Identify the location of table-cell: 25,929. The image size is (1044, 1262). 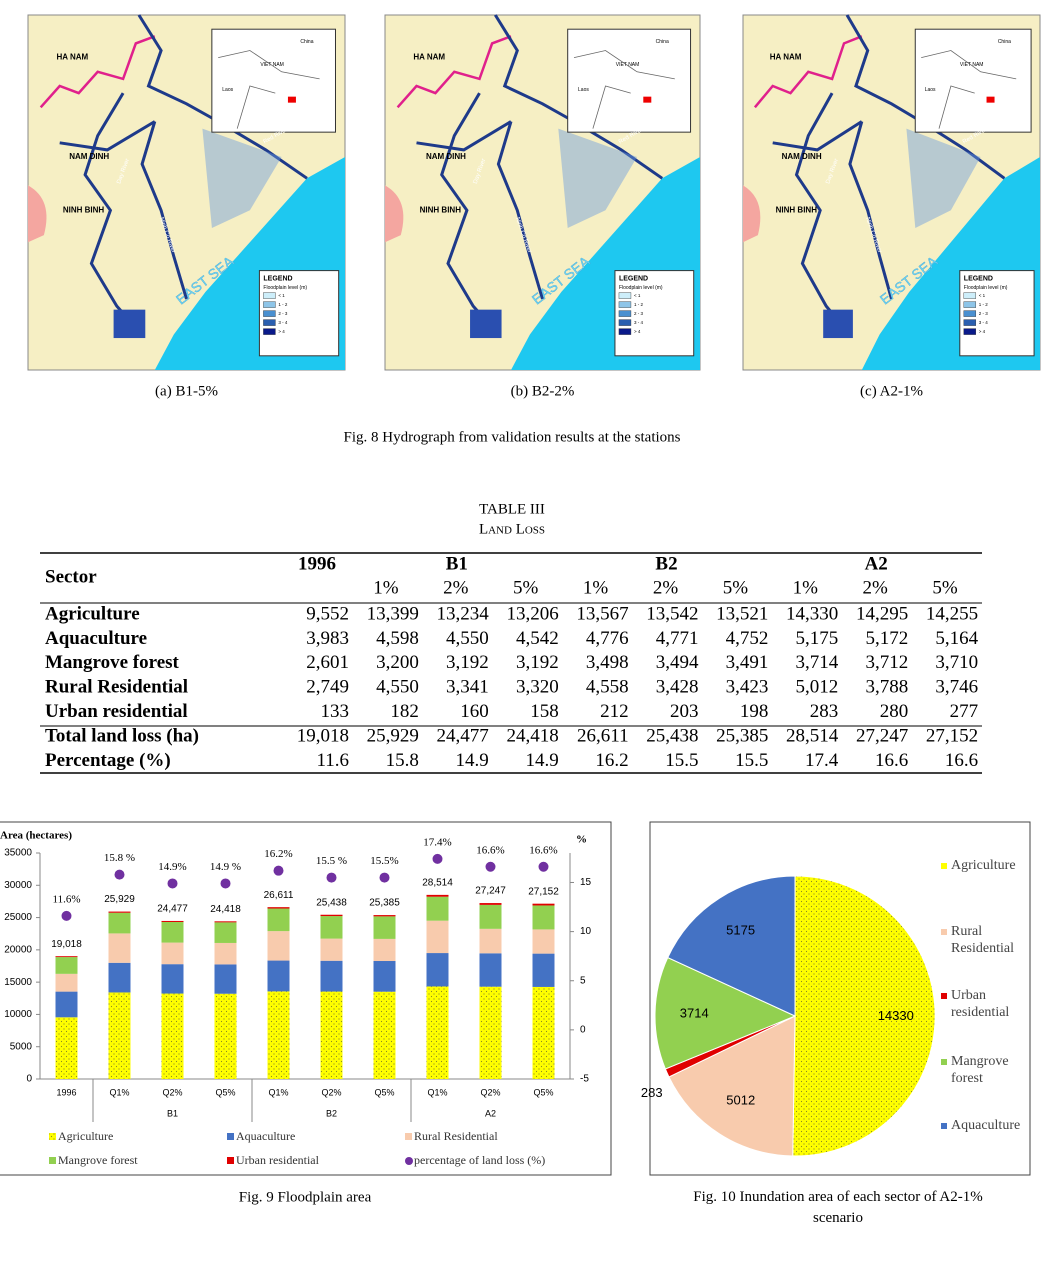
(393, 735).